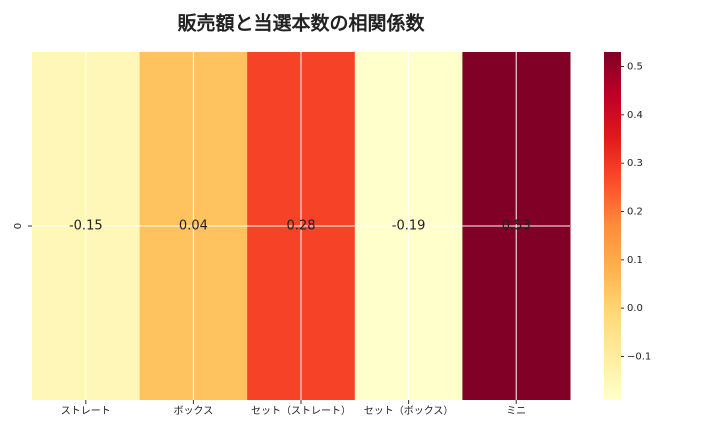  Describe the element at coordinates (635, 115) in the screenshot. I see `colorbar-tick-label: 0.4` at that location.